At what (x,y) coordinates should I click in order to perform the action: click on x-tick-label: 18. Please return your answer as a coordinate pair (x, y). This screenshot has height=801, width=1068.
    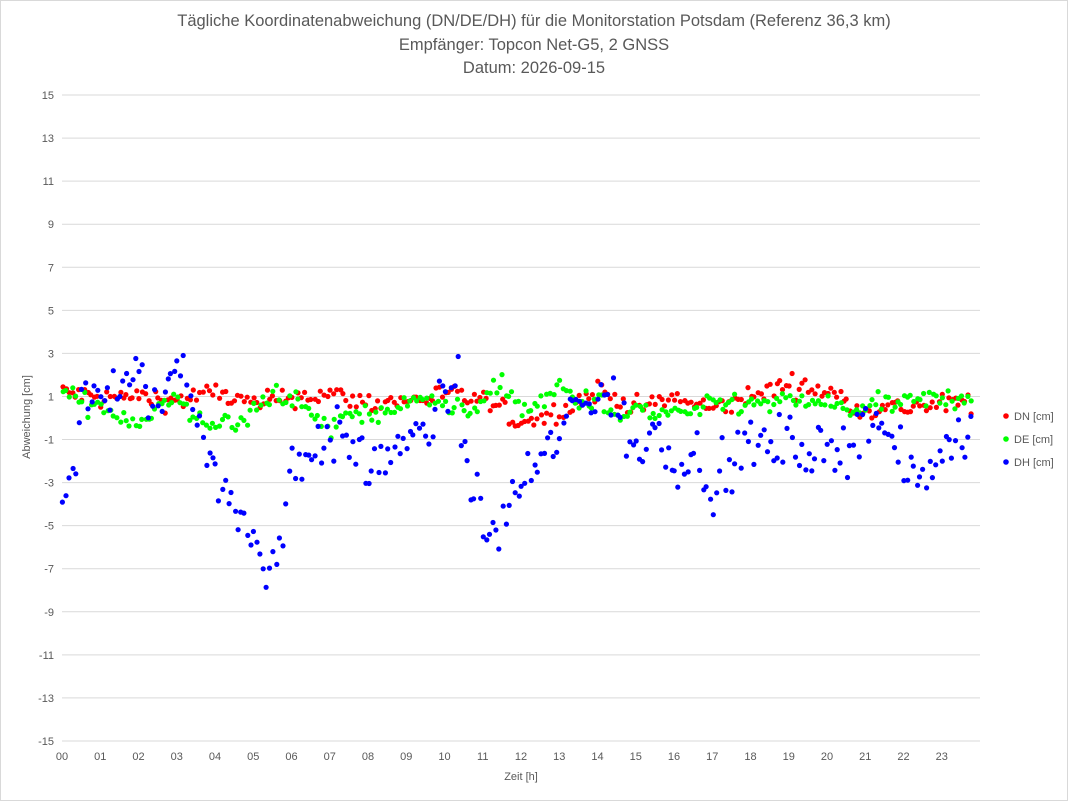
    Looking at the image, I should click on (750, 757).